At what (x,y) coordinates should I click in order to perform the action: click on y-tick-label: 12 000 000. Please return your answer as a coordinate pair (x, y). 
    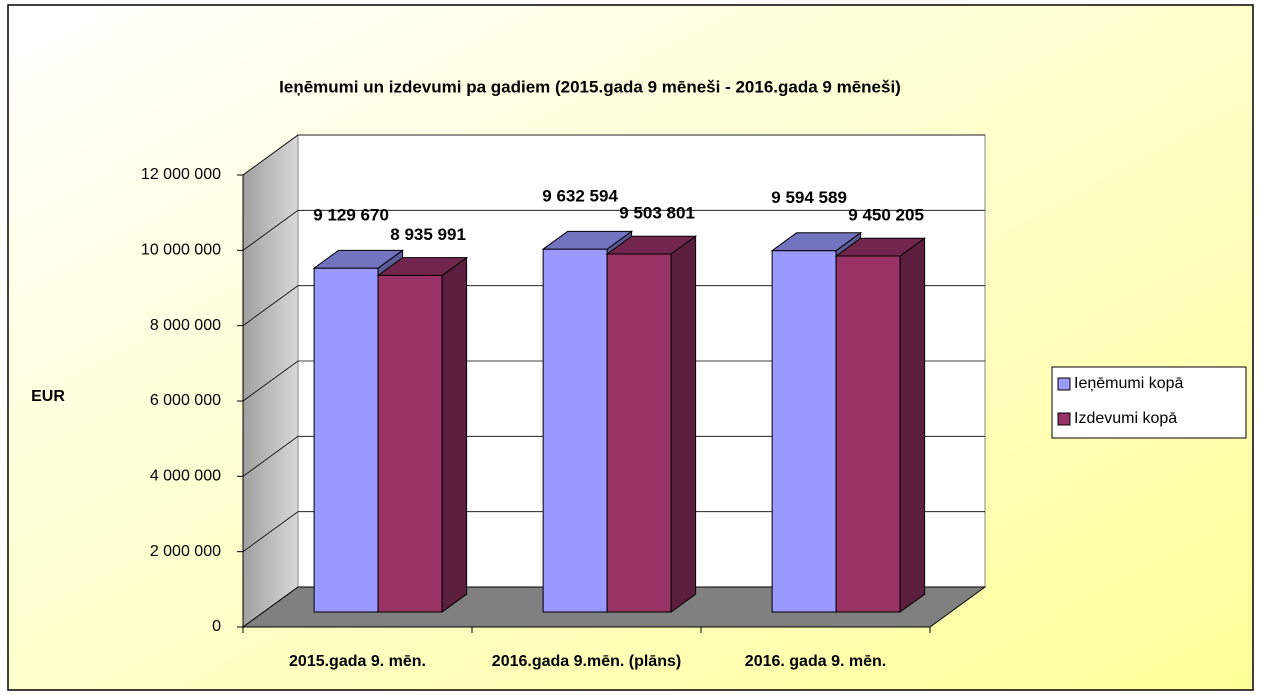
    Looking at the image, I should click on (181, 174).